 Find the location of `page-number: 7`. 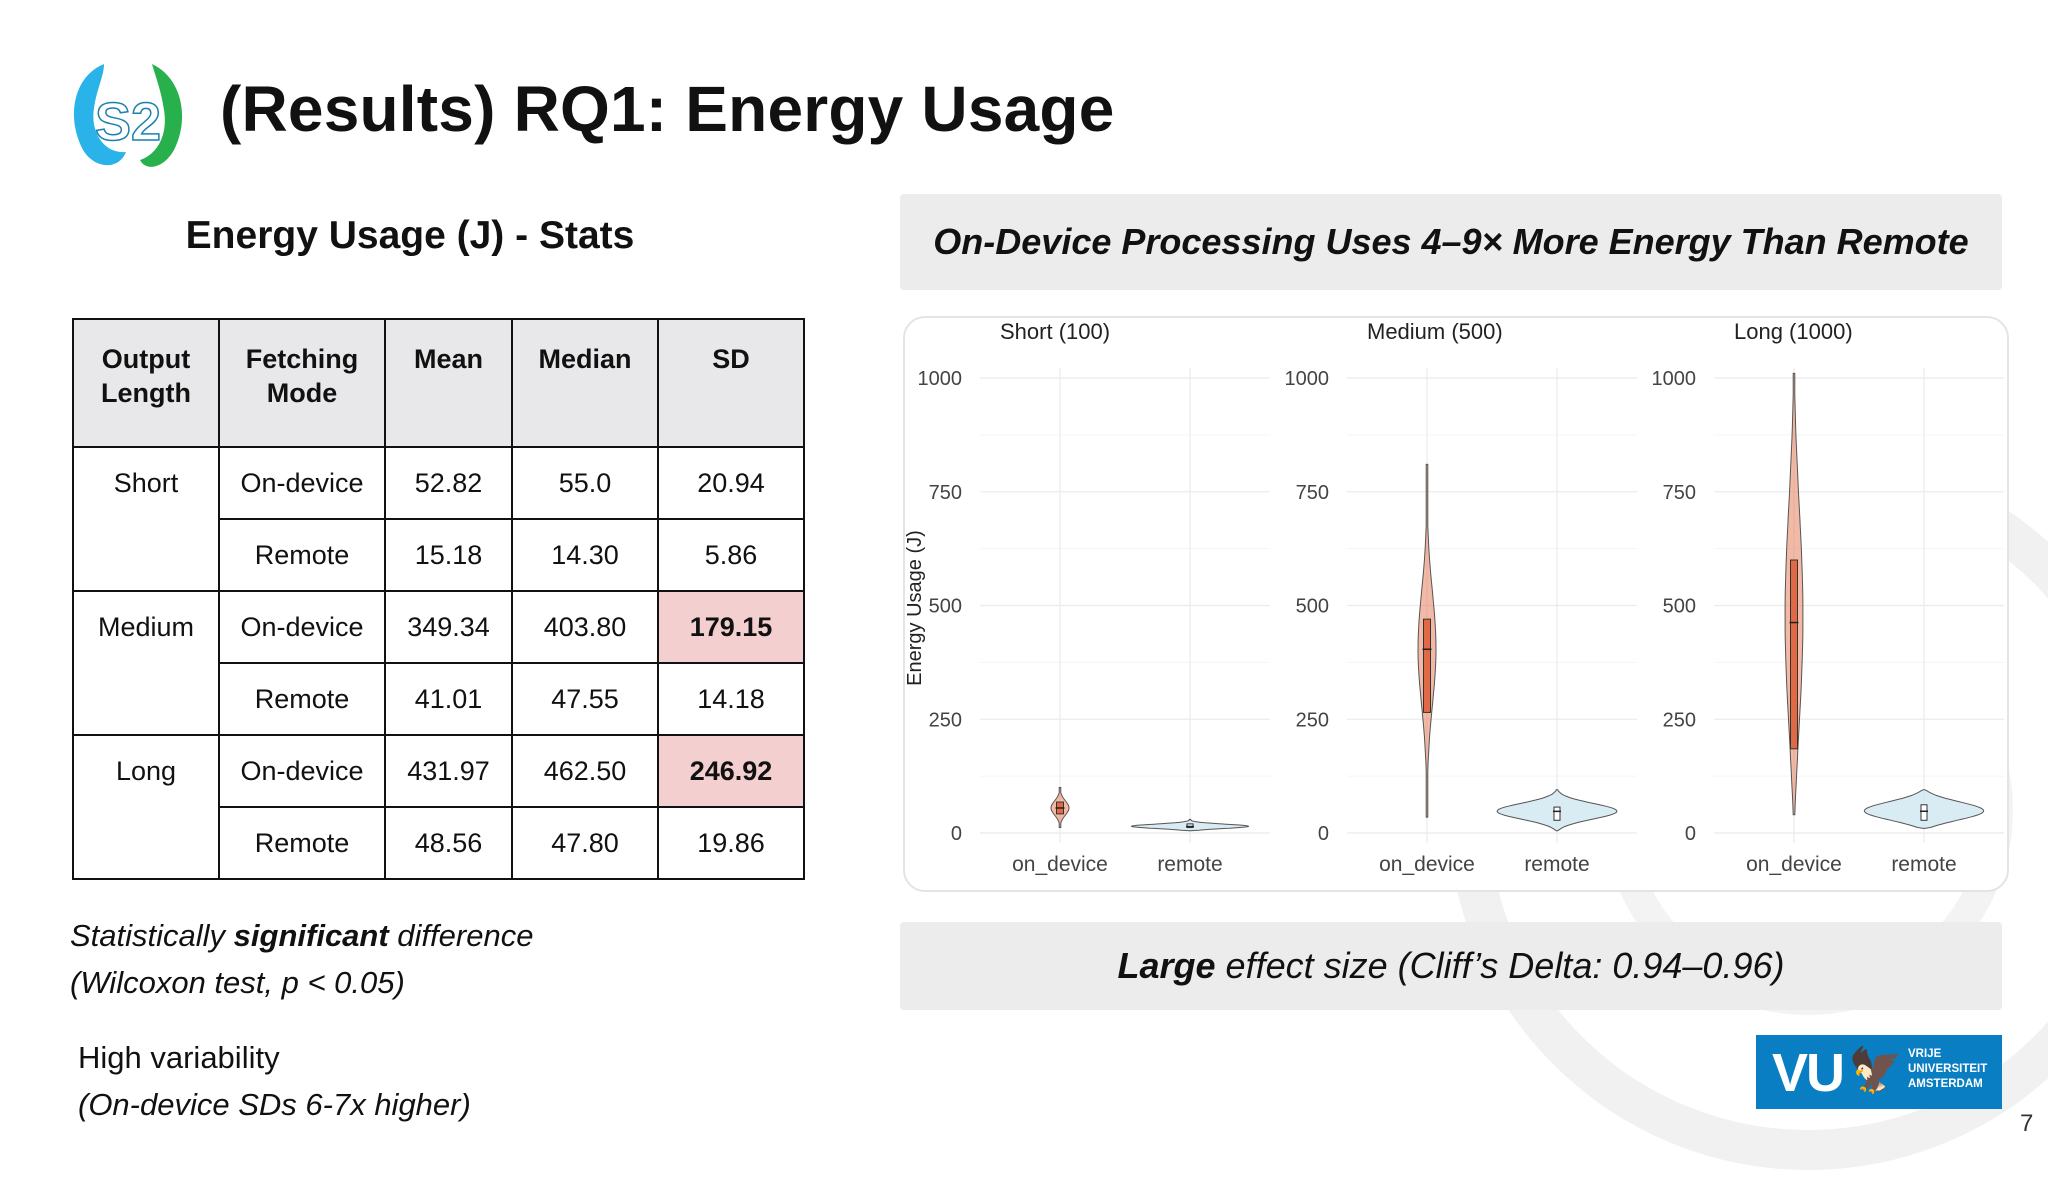

page-number: 7 is located at coordinates (2027, 1123).